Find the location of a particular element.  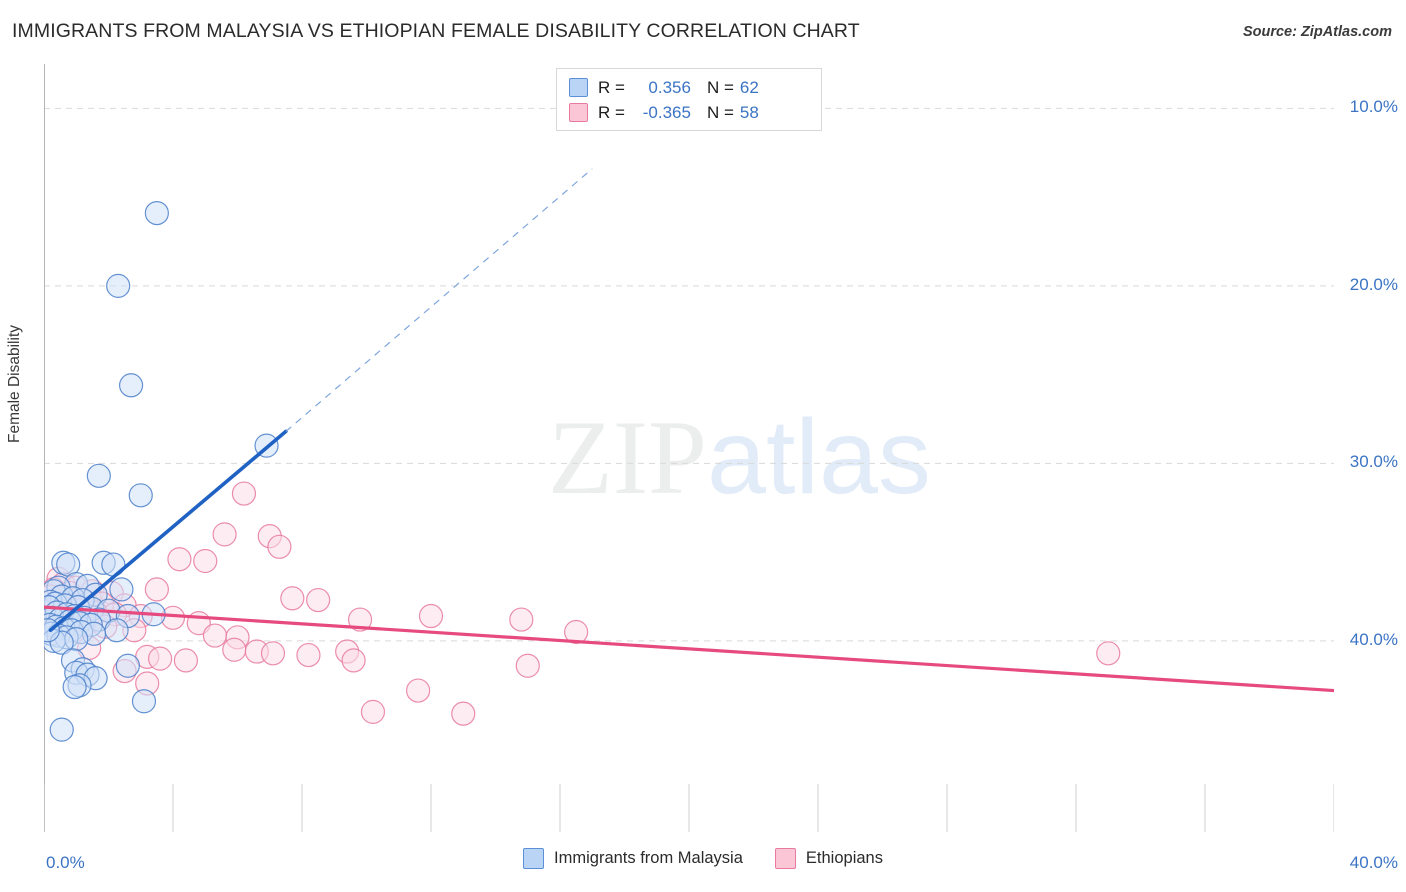

y-axis-title: Female Disability is located at coordinates (15, 384).